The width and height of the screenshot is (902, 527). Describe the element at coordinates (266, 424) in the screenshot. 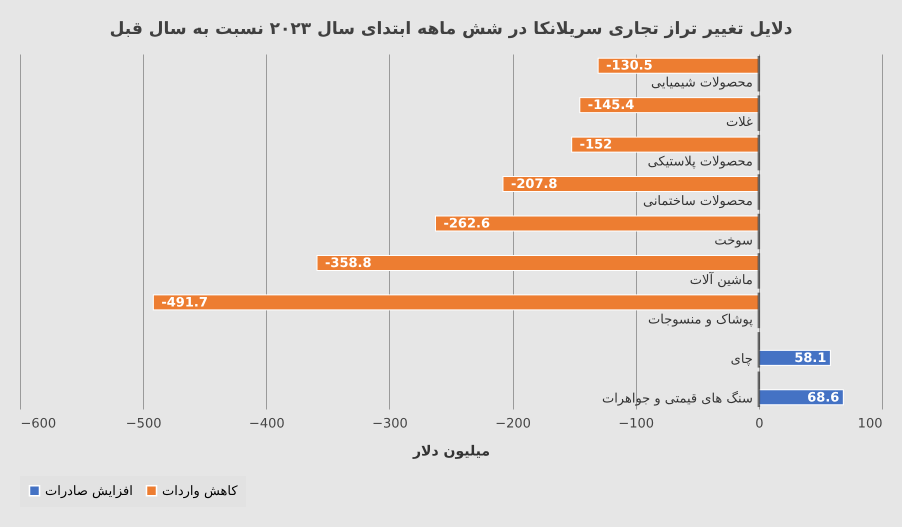

I see `x-tick-label: −400` at that location.